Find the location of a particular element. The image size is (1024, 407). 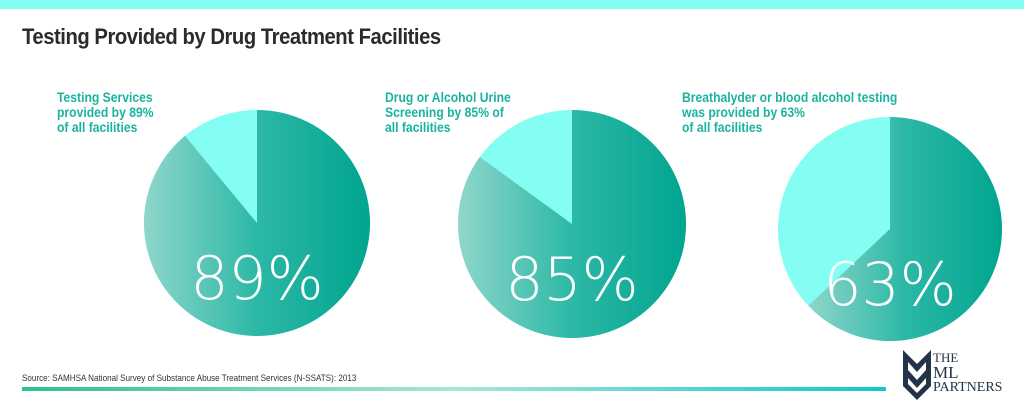

caption-line: provided by 89% is located at coordinates (105, 112).